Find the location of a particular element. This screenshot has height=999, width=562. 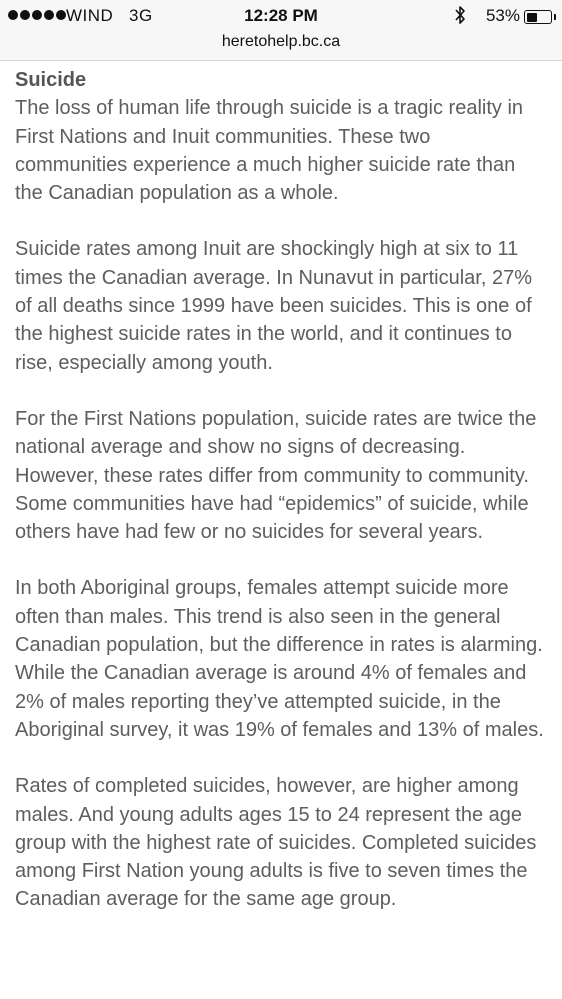

carrier-label: WIND 3G is located at coordinates (109, 16).